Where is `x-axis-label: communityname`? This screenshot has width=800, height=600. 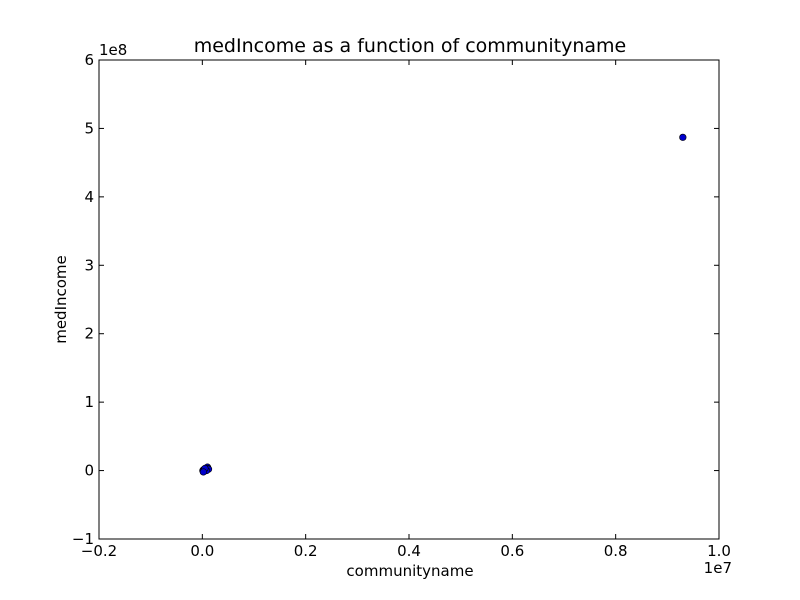 x-axis-label: communityname is located at coordinates (409, 571).